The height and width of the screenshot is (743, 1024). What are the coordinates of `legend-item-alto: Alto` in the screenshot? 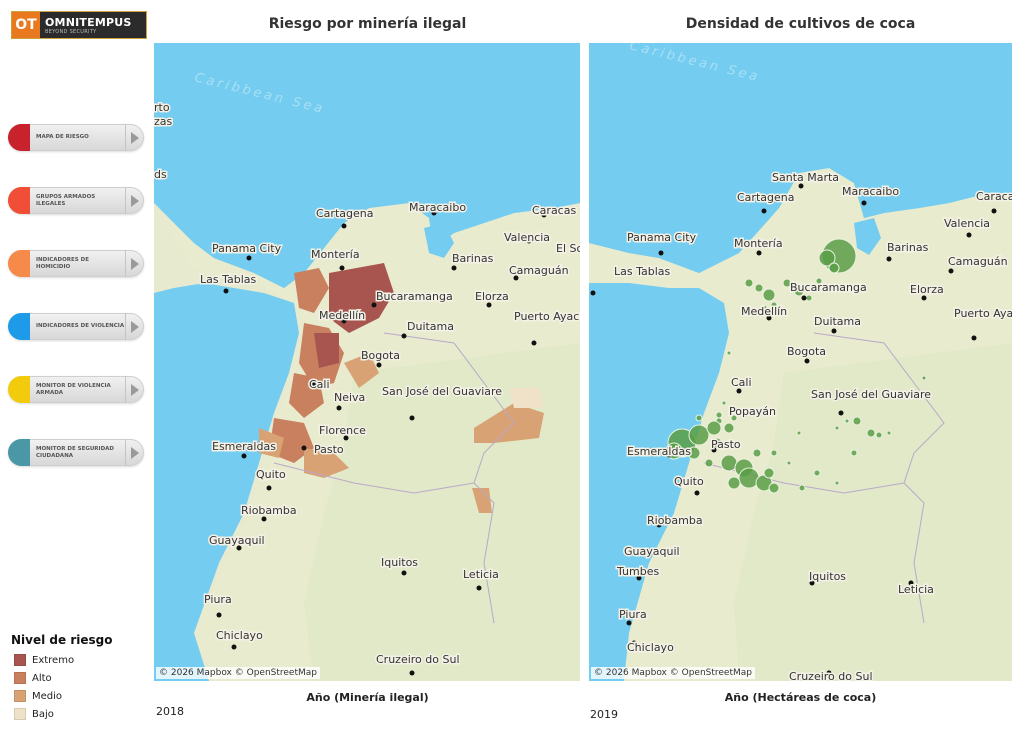 It's located at (61, 678).